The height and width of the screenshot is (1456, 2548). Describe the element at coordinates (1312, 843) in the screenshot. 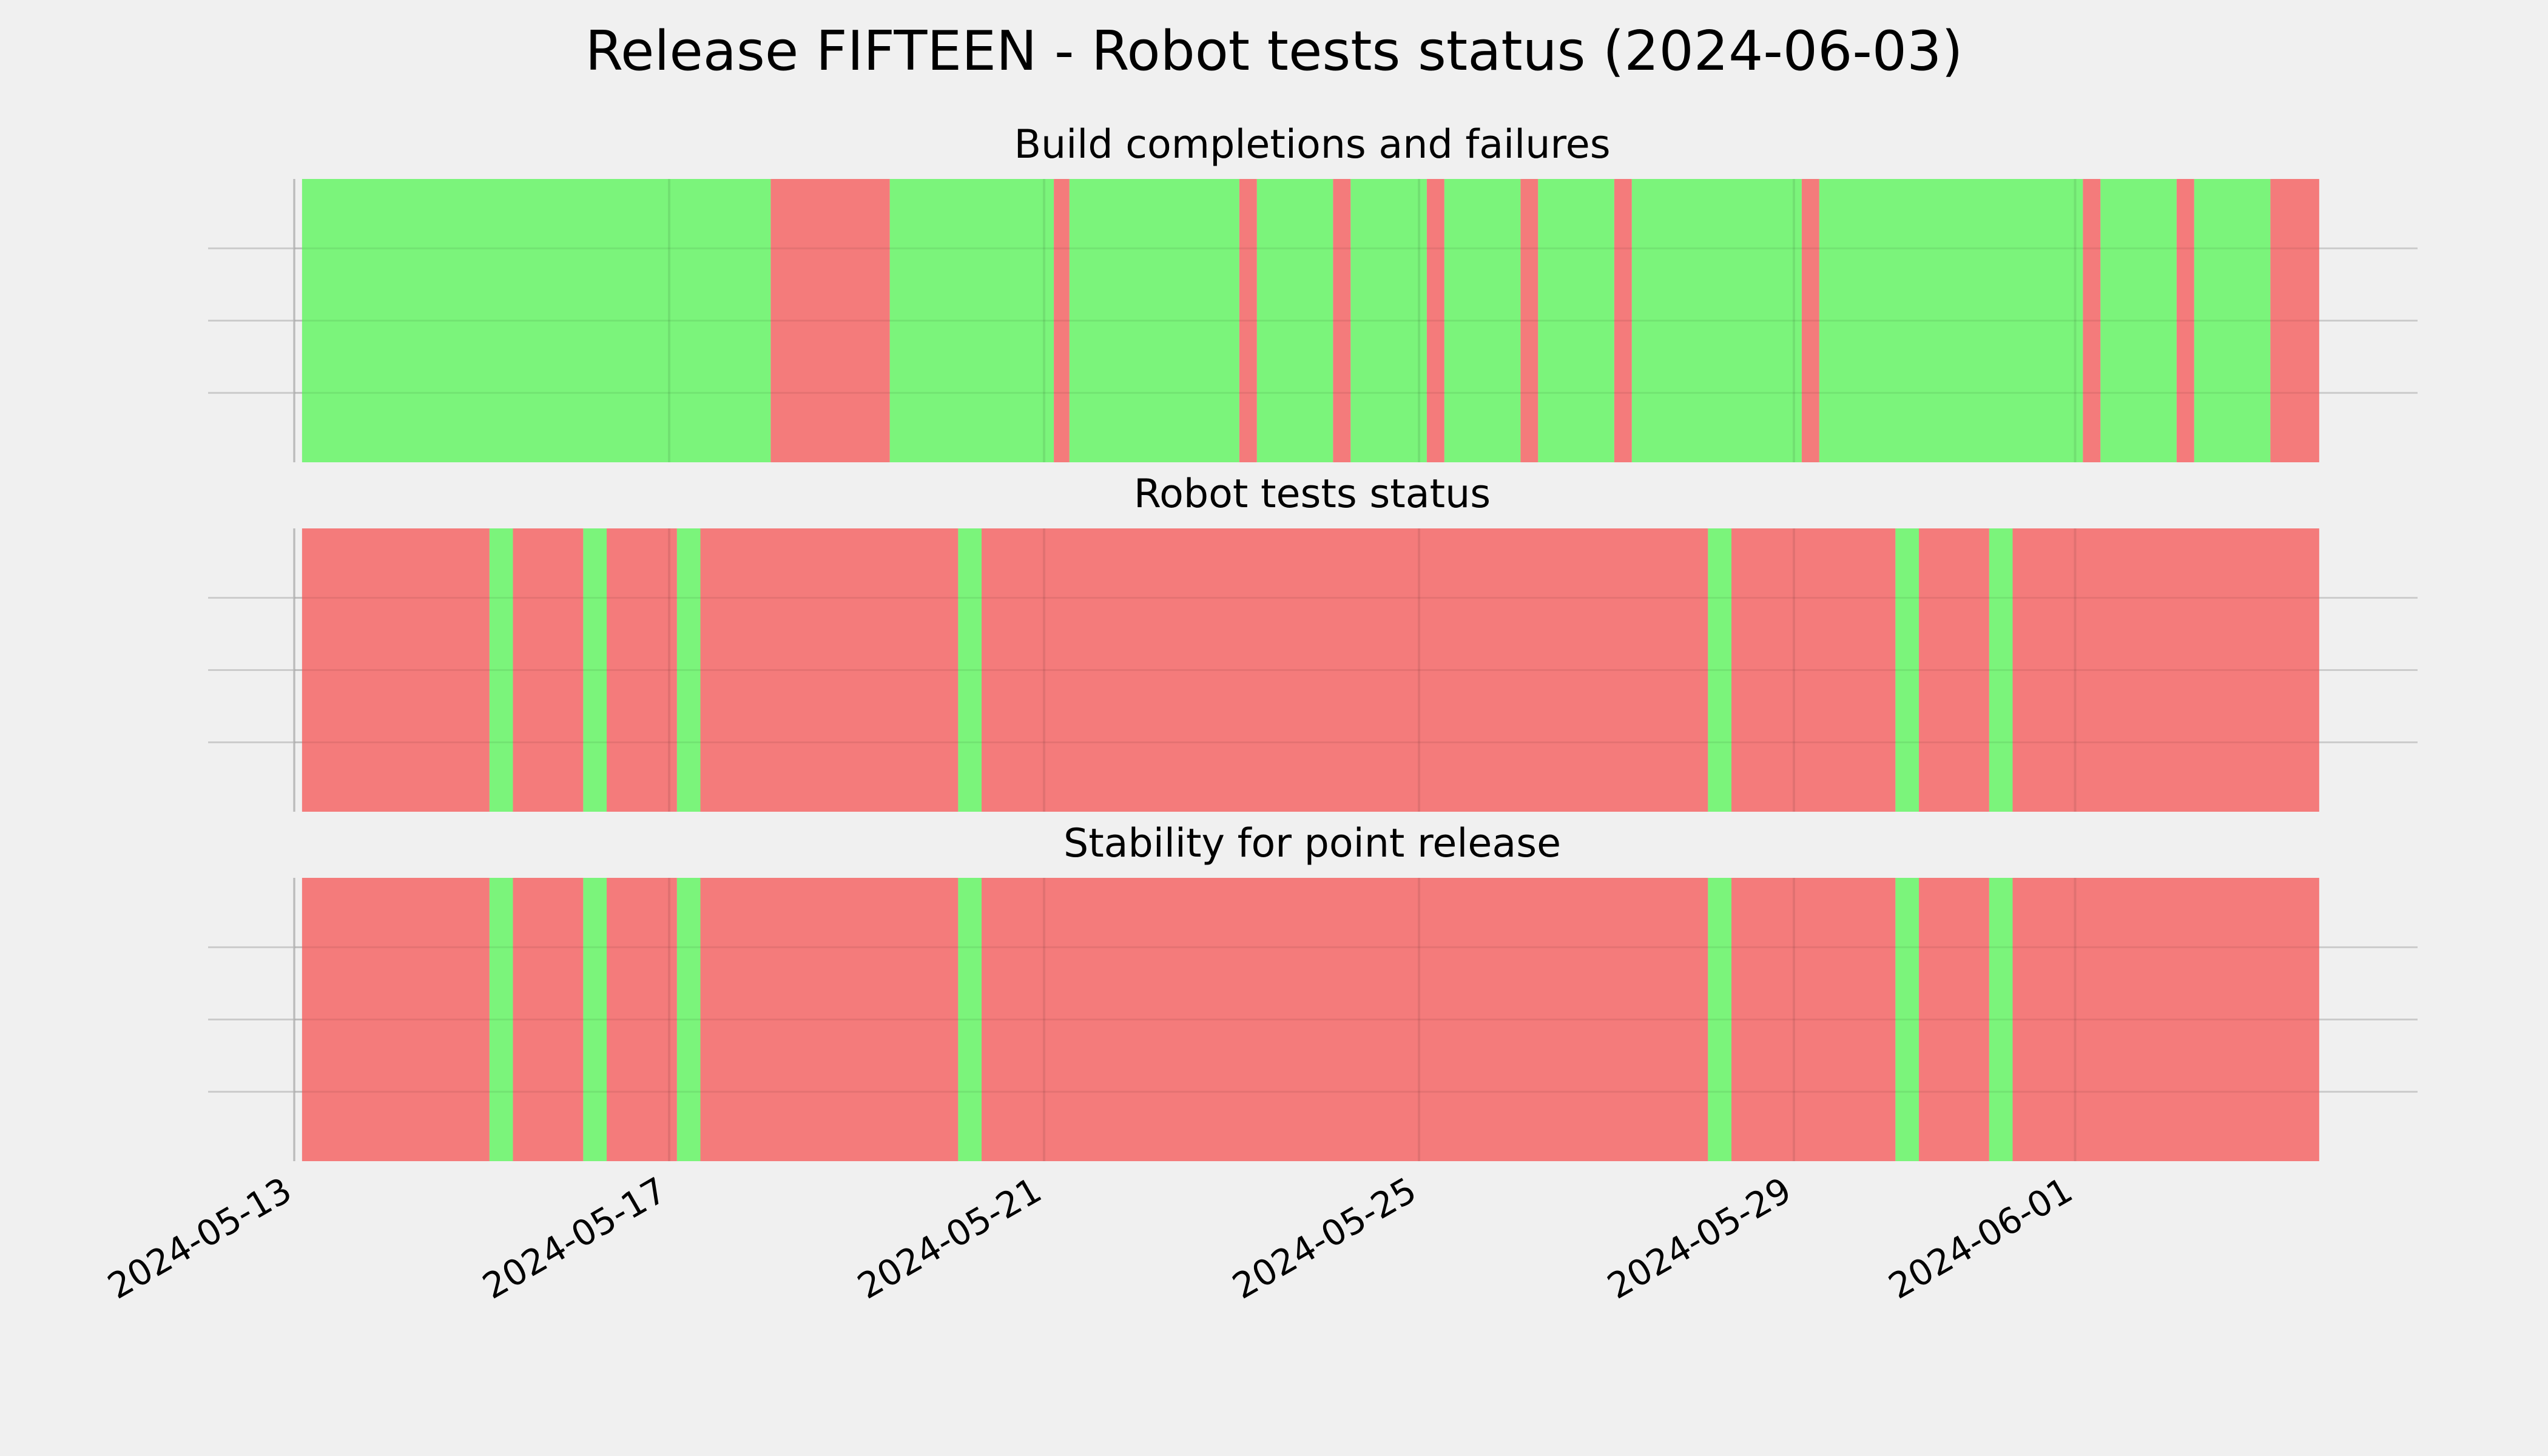

I see `panel-title: Stability for point release` at that location.